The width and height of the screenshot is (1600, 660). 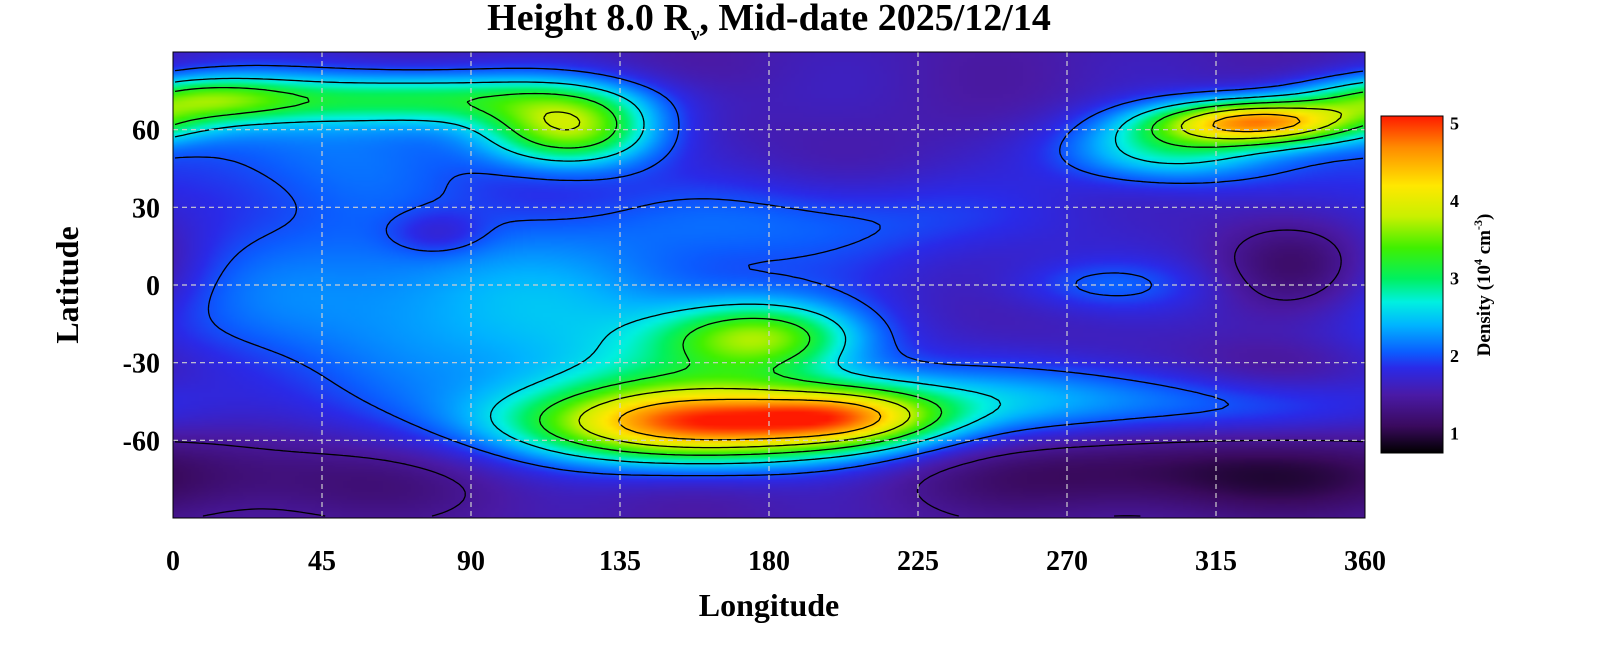 I want to click on x-axis-label: Longitude, so click(x=769, y=605).